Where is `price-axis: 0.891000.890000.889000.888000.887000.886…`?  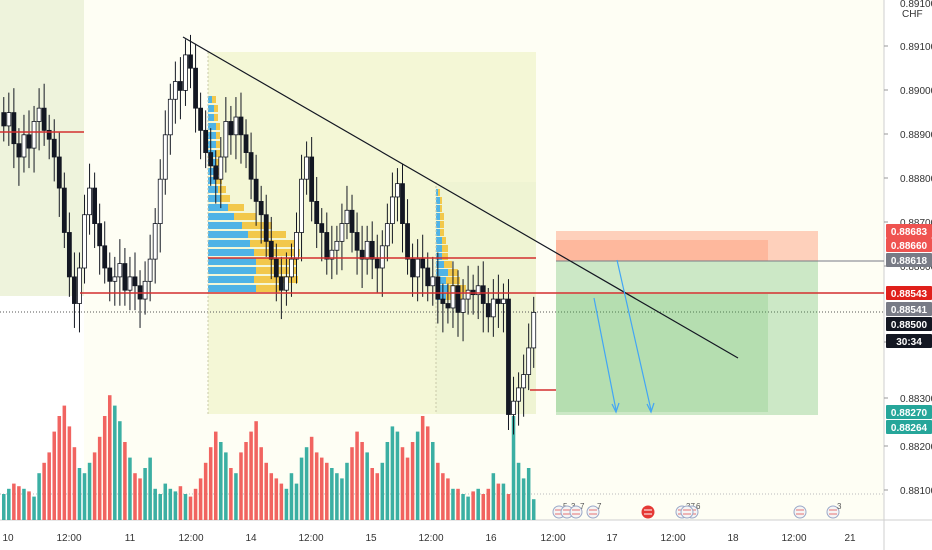
price-axis: 0.891000.890000.889000.888000.887000.886… is located at coordinates (908, 248).